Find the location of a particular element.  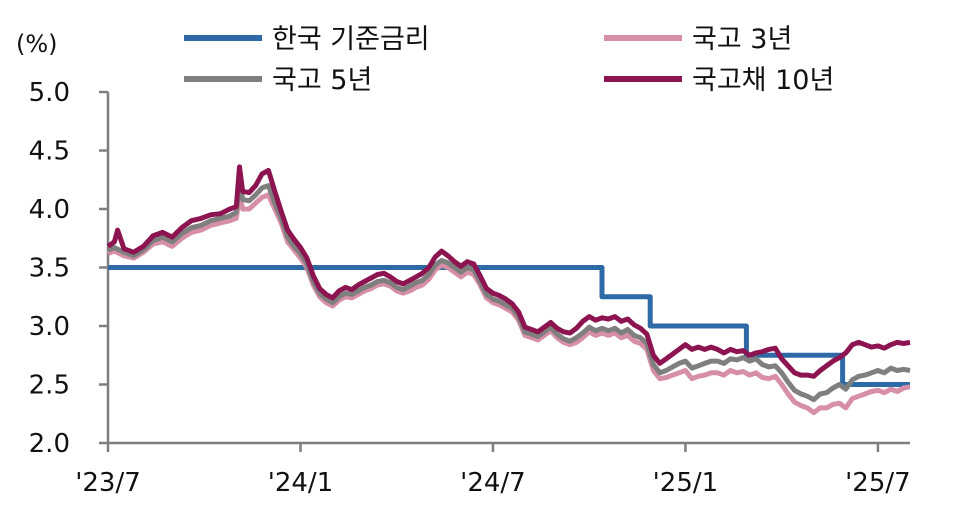

y-tick-label: 2.5 is located at coordinates (49, 386).